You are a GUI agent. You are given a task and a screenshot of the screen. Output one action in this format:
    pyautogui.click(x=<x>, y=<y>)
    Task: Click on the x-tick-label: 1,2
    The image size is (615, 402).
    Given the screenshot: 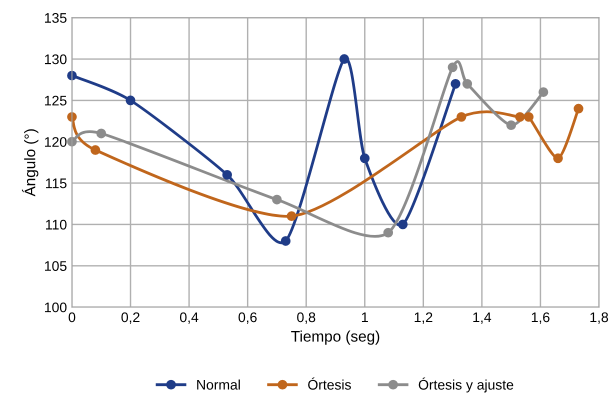 What is the action you would take?
    pyautogui.click(x=423, y=318)
    